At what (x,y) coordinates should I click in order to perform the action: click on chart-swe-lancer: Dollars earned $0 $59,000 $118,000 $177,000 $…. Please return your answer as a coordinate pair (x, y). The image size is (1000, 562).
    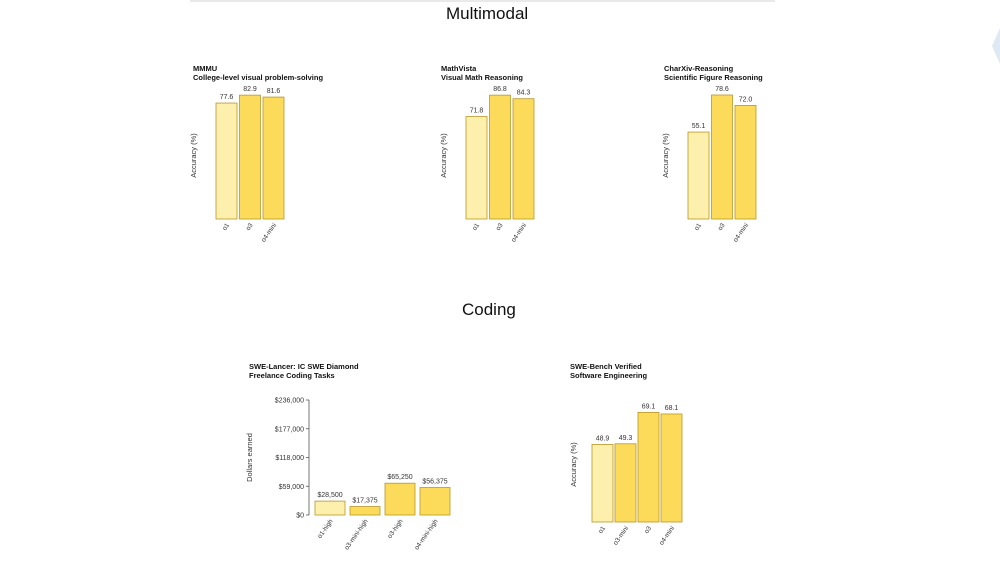
    Looking at the image, I should click on (348, 475).